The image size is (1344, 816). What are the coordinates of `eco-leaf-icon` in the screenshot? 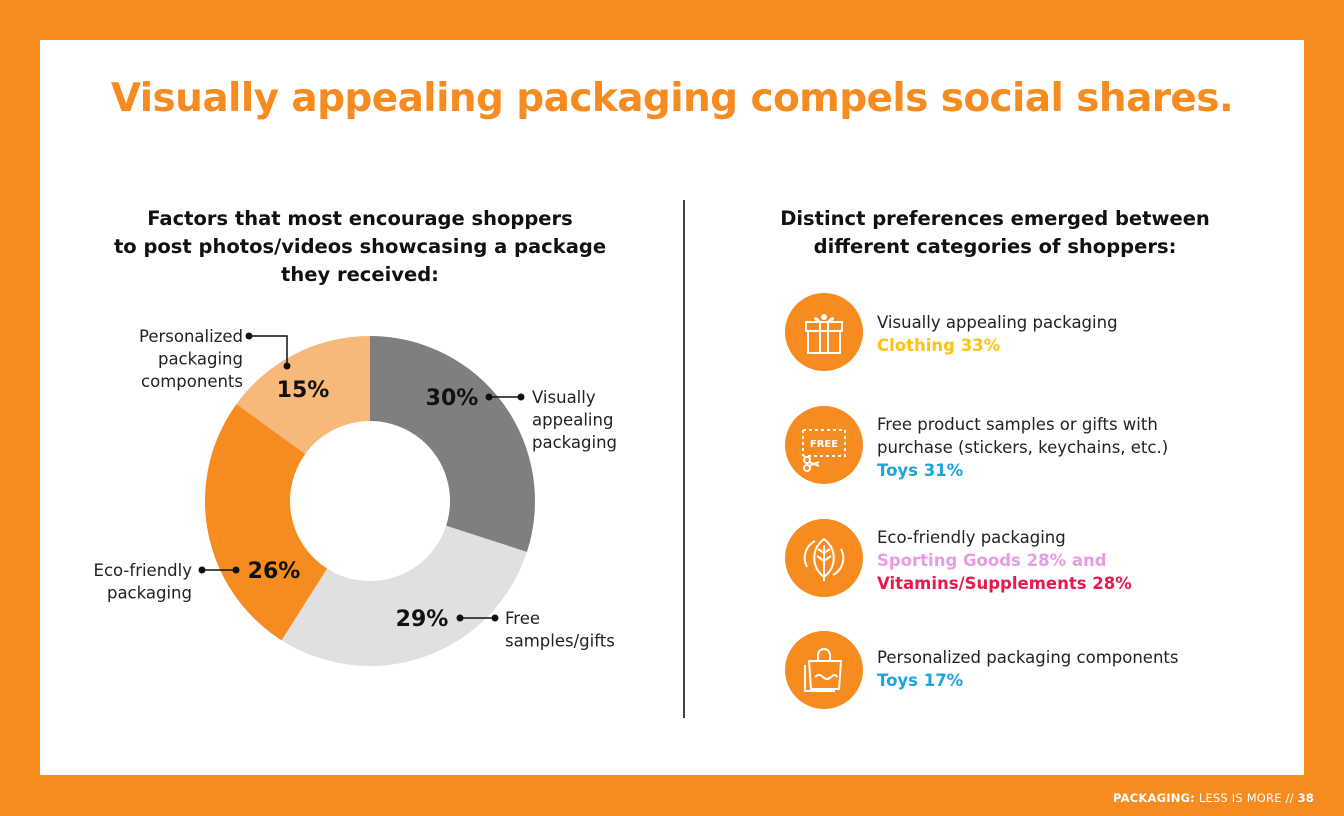 It's located at (824, 558).